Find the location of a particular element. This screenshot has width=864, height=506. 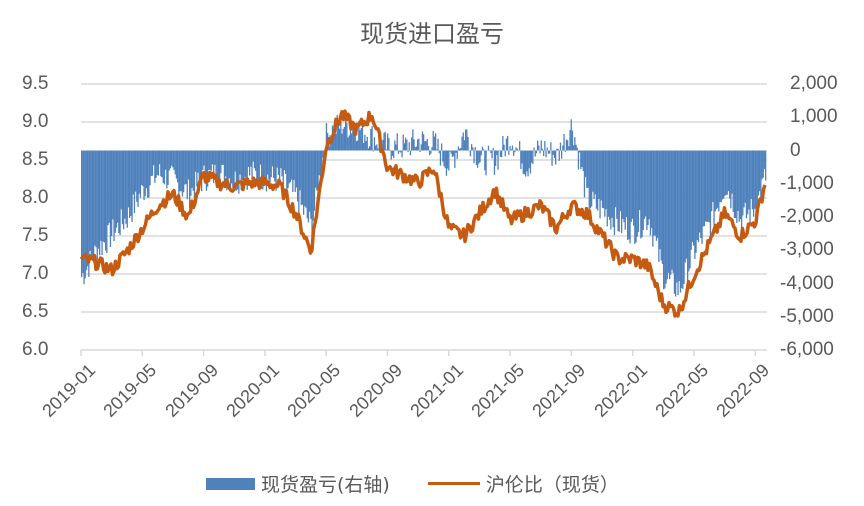

legend-bar-label: 现货盈亏(右轴) is located at coordinates (325, 485).